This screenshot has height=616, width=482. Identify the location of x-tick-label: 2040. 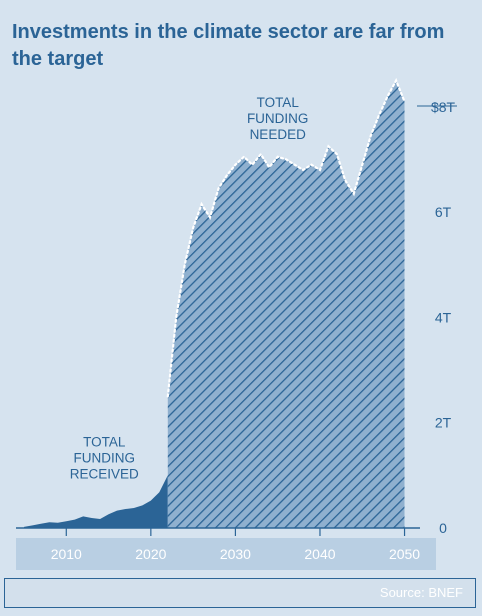
(319, 554).